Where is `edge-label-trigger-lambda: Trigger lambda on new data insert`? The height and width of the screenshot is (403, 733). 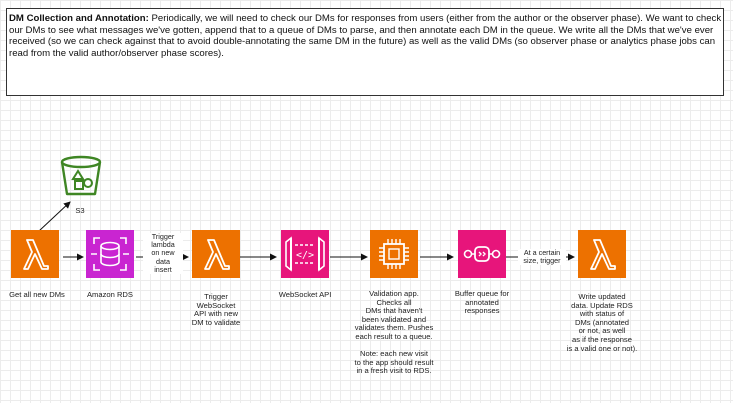 edge-label-trigger-lambda: Trigger lambda on new data insert is located at coordinates (163, 253).